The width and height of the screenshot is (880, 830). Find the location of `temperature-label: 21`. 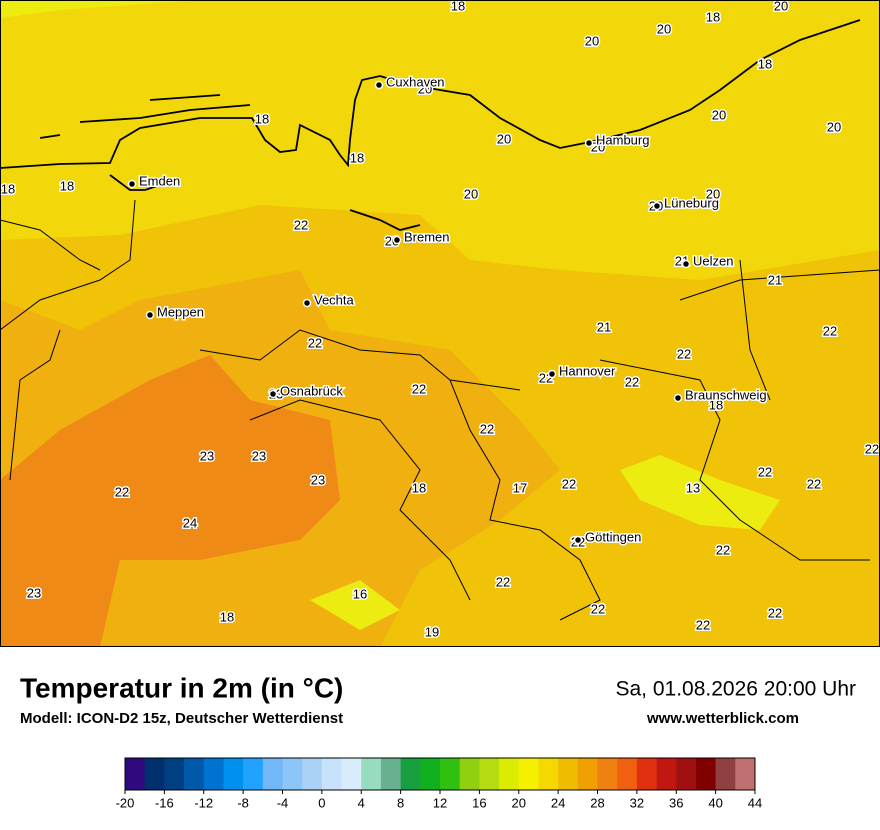

temperature-label: 21 is located at coordinates (775, 279).